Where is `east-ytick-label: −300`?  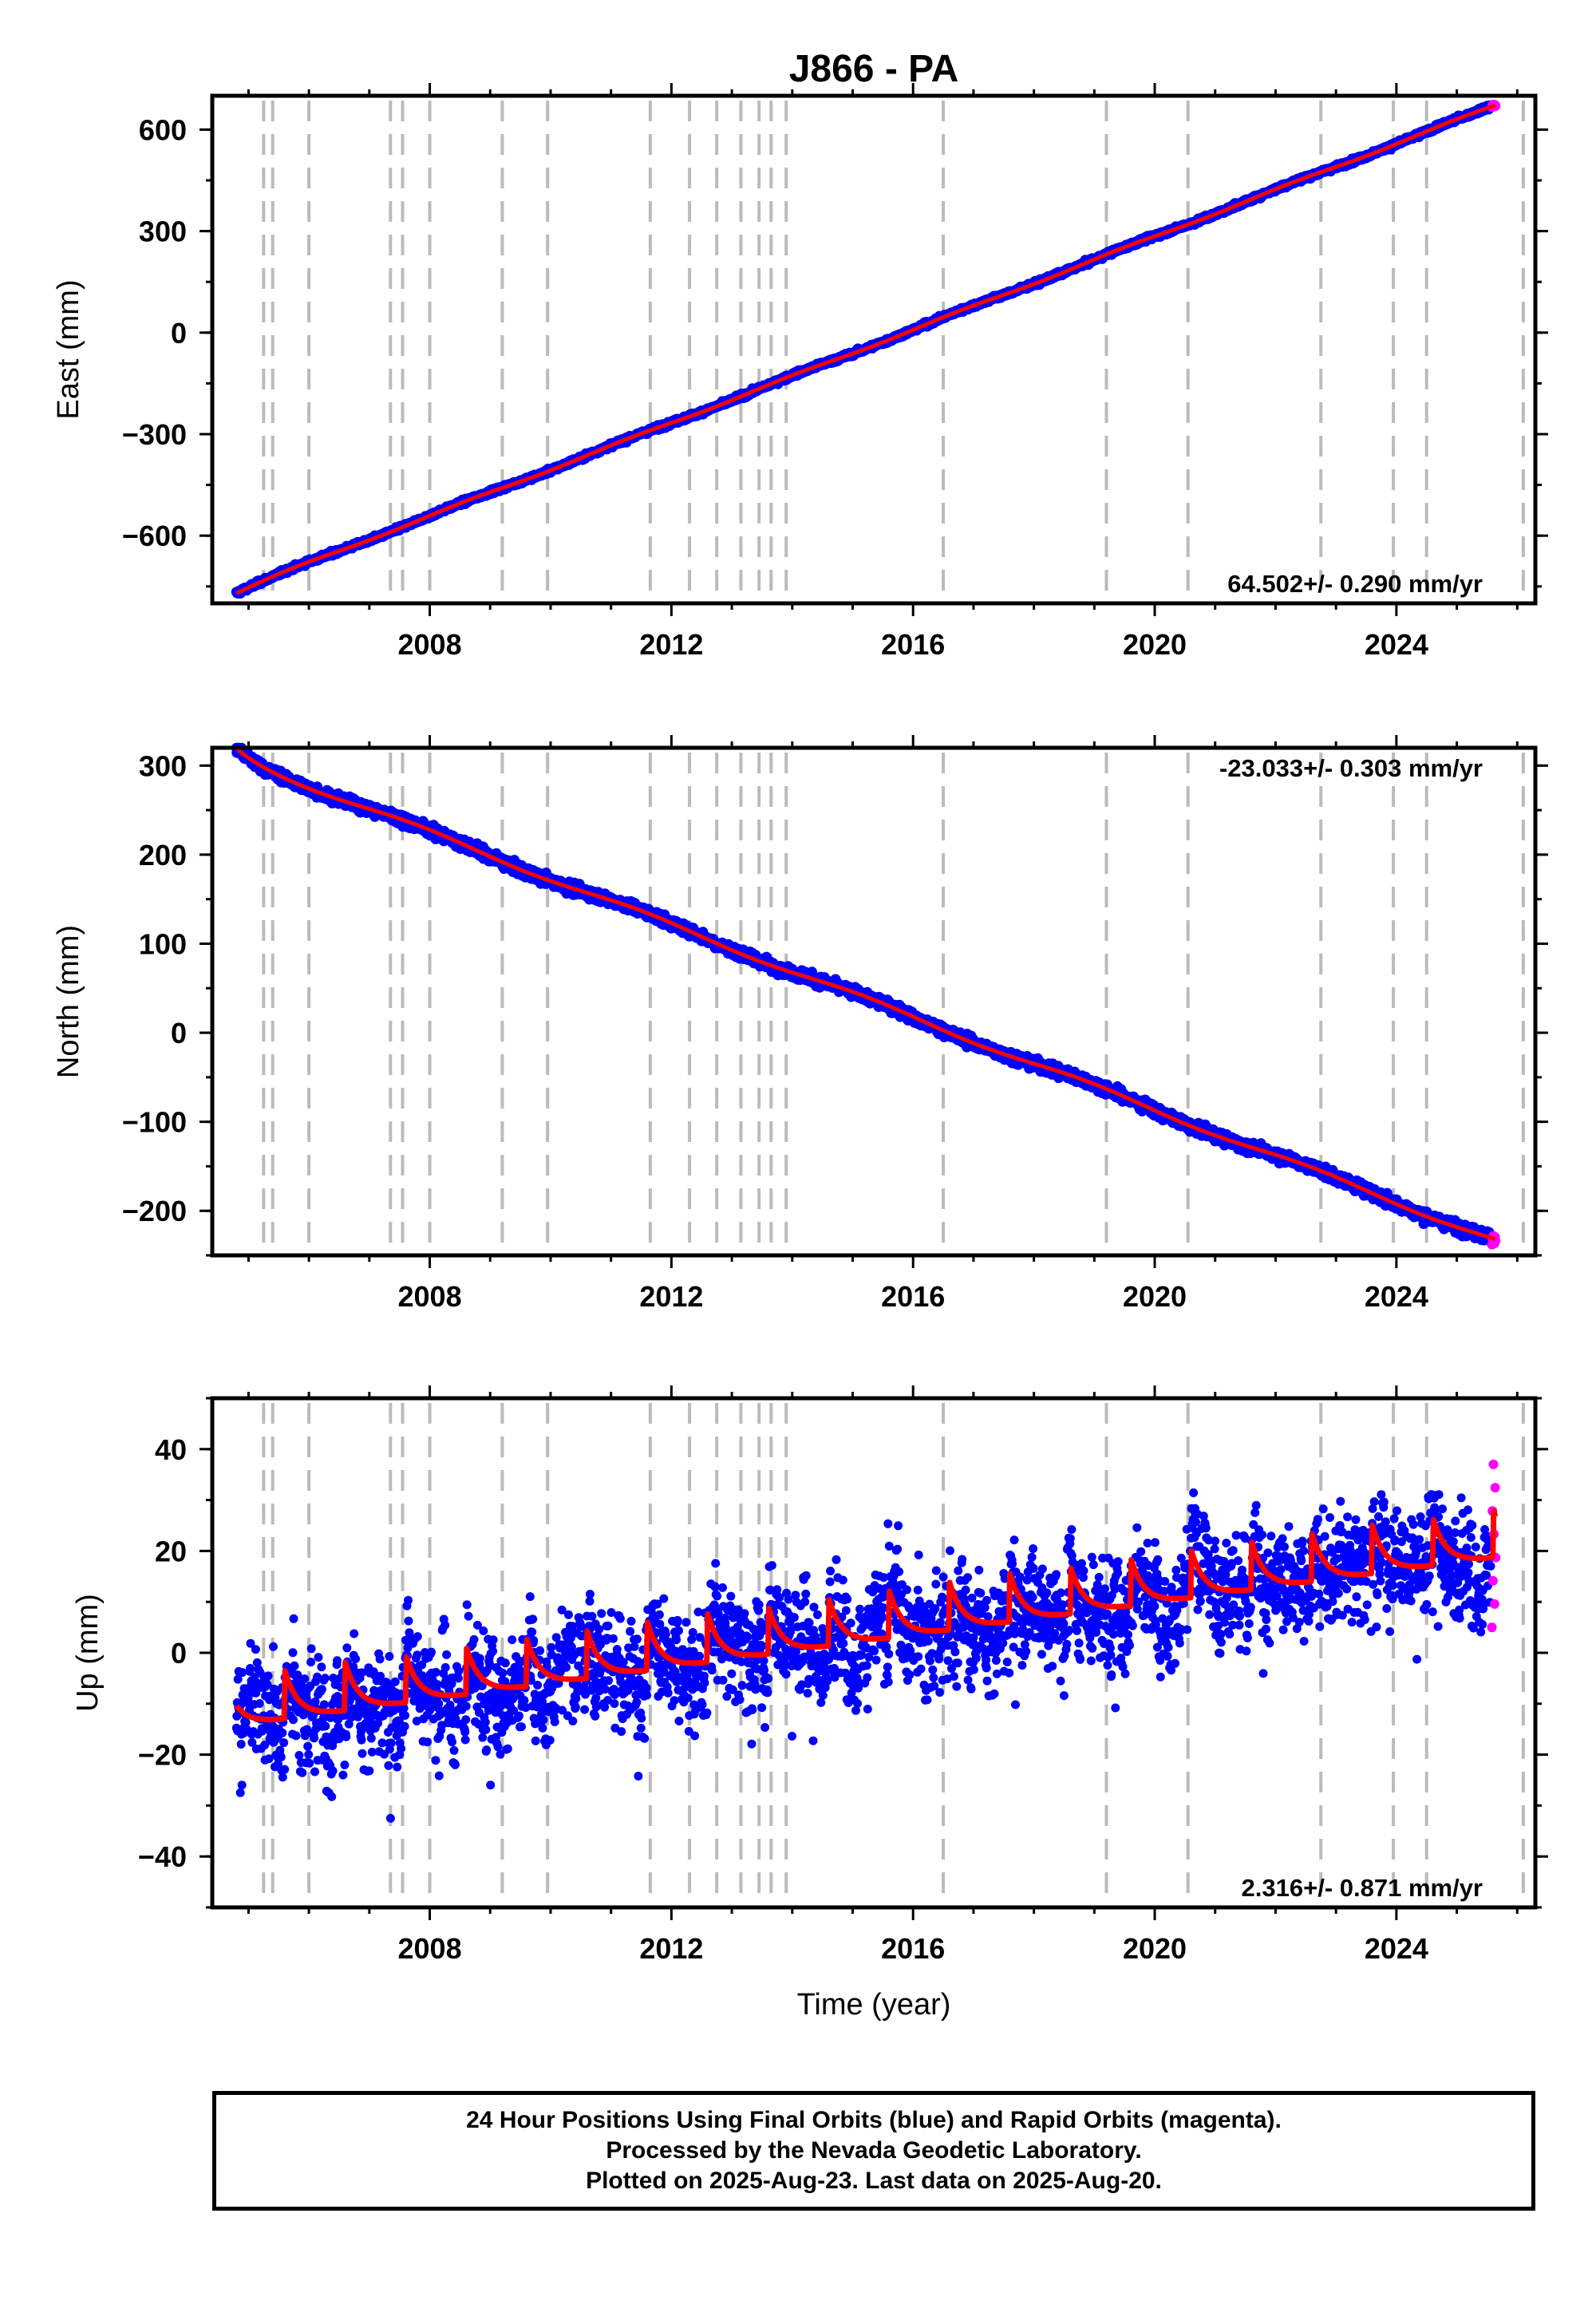
east-ytick-label: −300 is located at coordinates (154, 434).